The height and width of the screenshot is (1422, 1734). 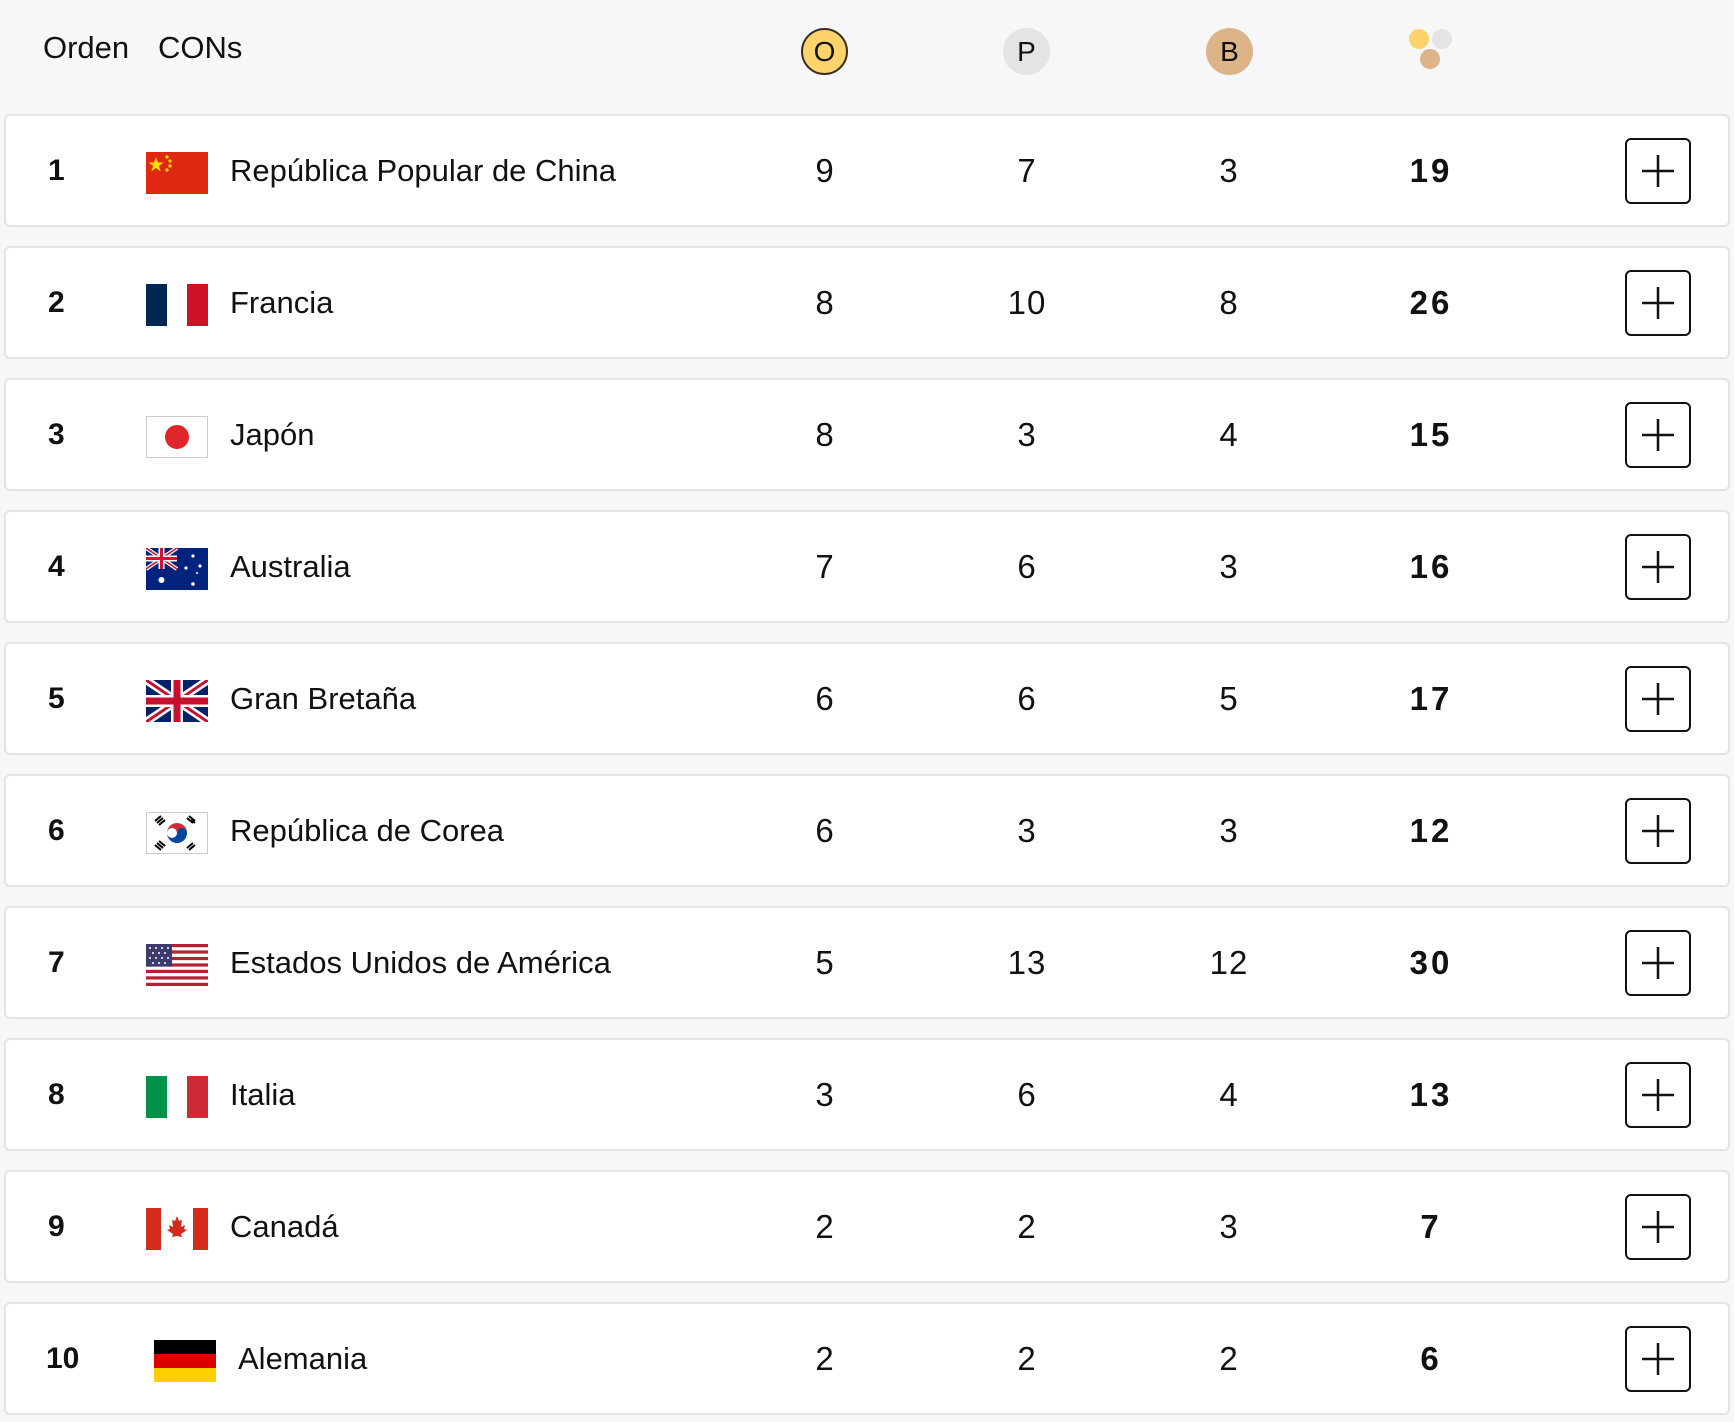 What do you see at coordinates (825, 962) in the screenshot?
I see `gold-count: 5` at bounding box center [825, 962].